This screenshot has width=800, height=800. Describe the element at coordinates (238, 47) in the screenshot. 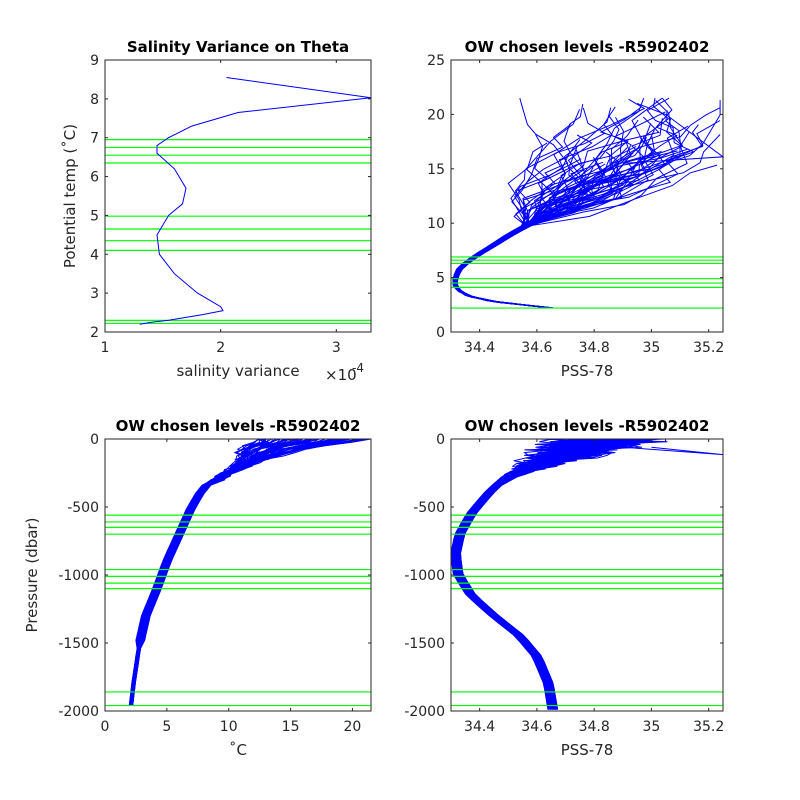

I see `chart-title: Salinity Variance on Theta` at that location.